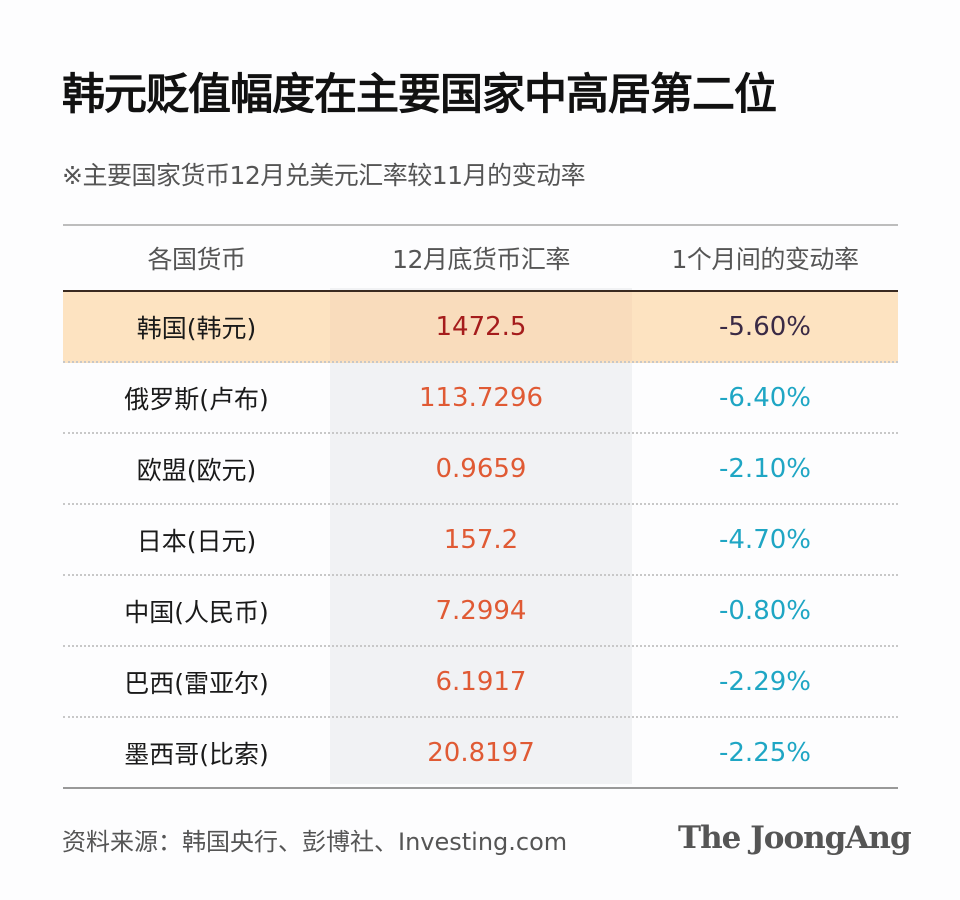 The height and width of the screenshot is (900, 960). What do you see at coordinates (196, 399) in the screenshot?
I see `cell-currency: 俄罗斯(卢布)` at bounding box center [196, 399].